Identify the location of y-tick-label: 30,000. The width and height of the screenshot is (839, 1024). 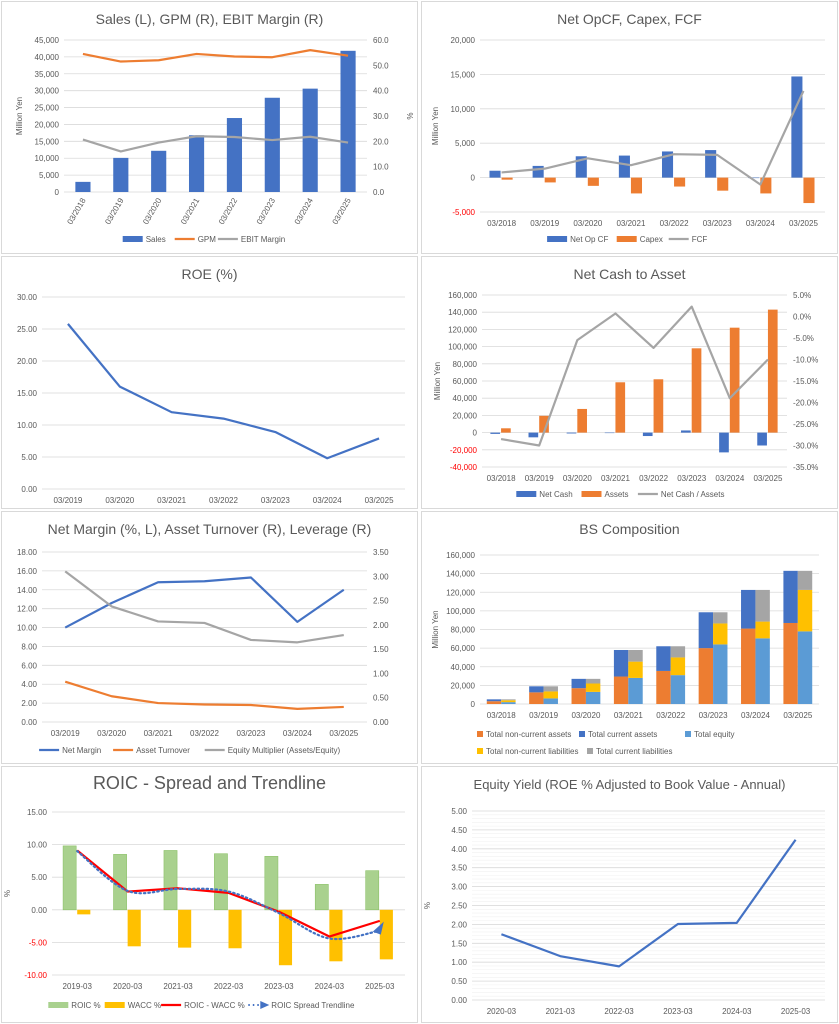
(47, 91).